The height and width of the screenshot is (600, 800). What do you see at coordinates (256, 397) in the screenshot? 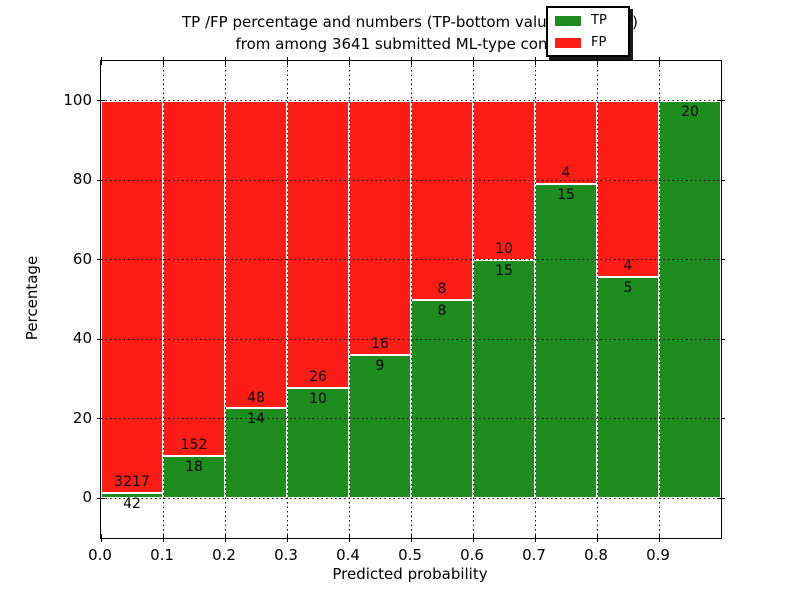
I see `bar-label-fp: 48` at bounding box center [256, 397].